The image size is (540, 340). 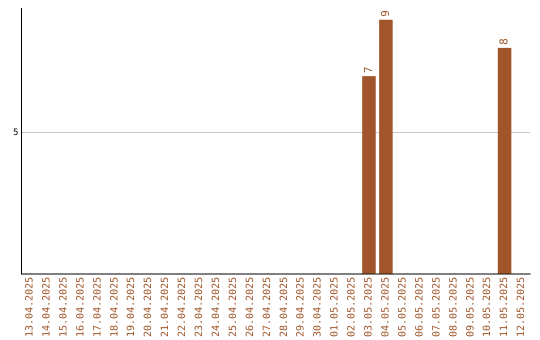 I want to click on x-tick-label: 19.04.2025, so click(x=132, y=307).